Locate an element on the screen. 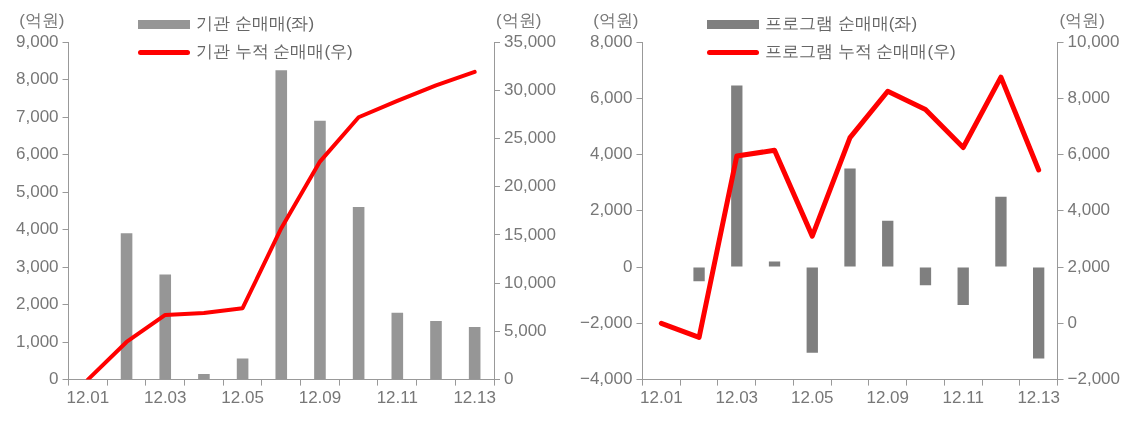 This screenshot has width=1140, height=424. y2-tick-label: 20,000 is located at coordinates (530, 186).